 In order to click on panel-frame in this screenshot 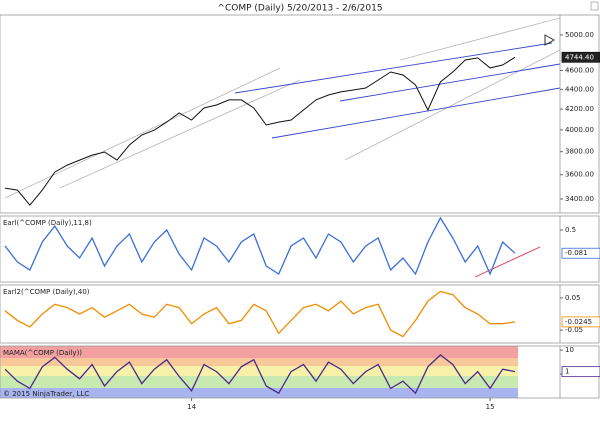, I will do `click(300, 314)`.